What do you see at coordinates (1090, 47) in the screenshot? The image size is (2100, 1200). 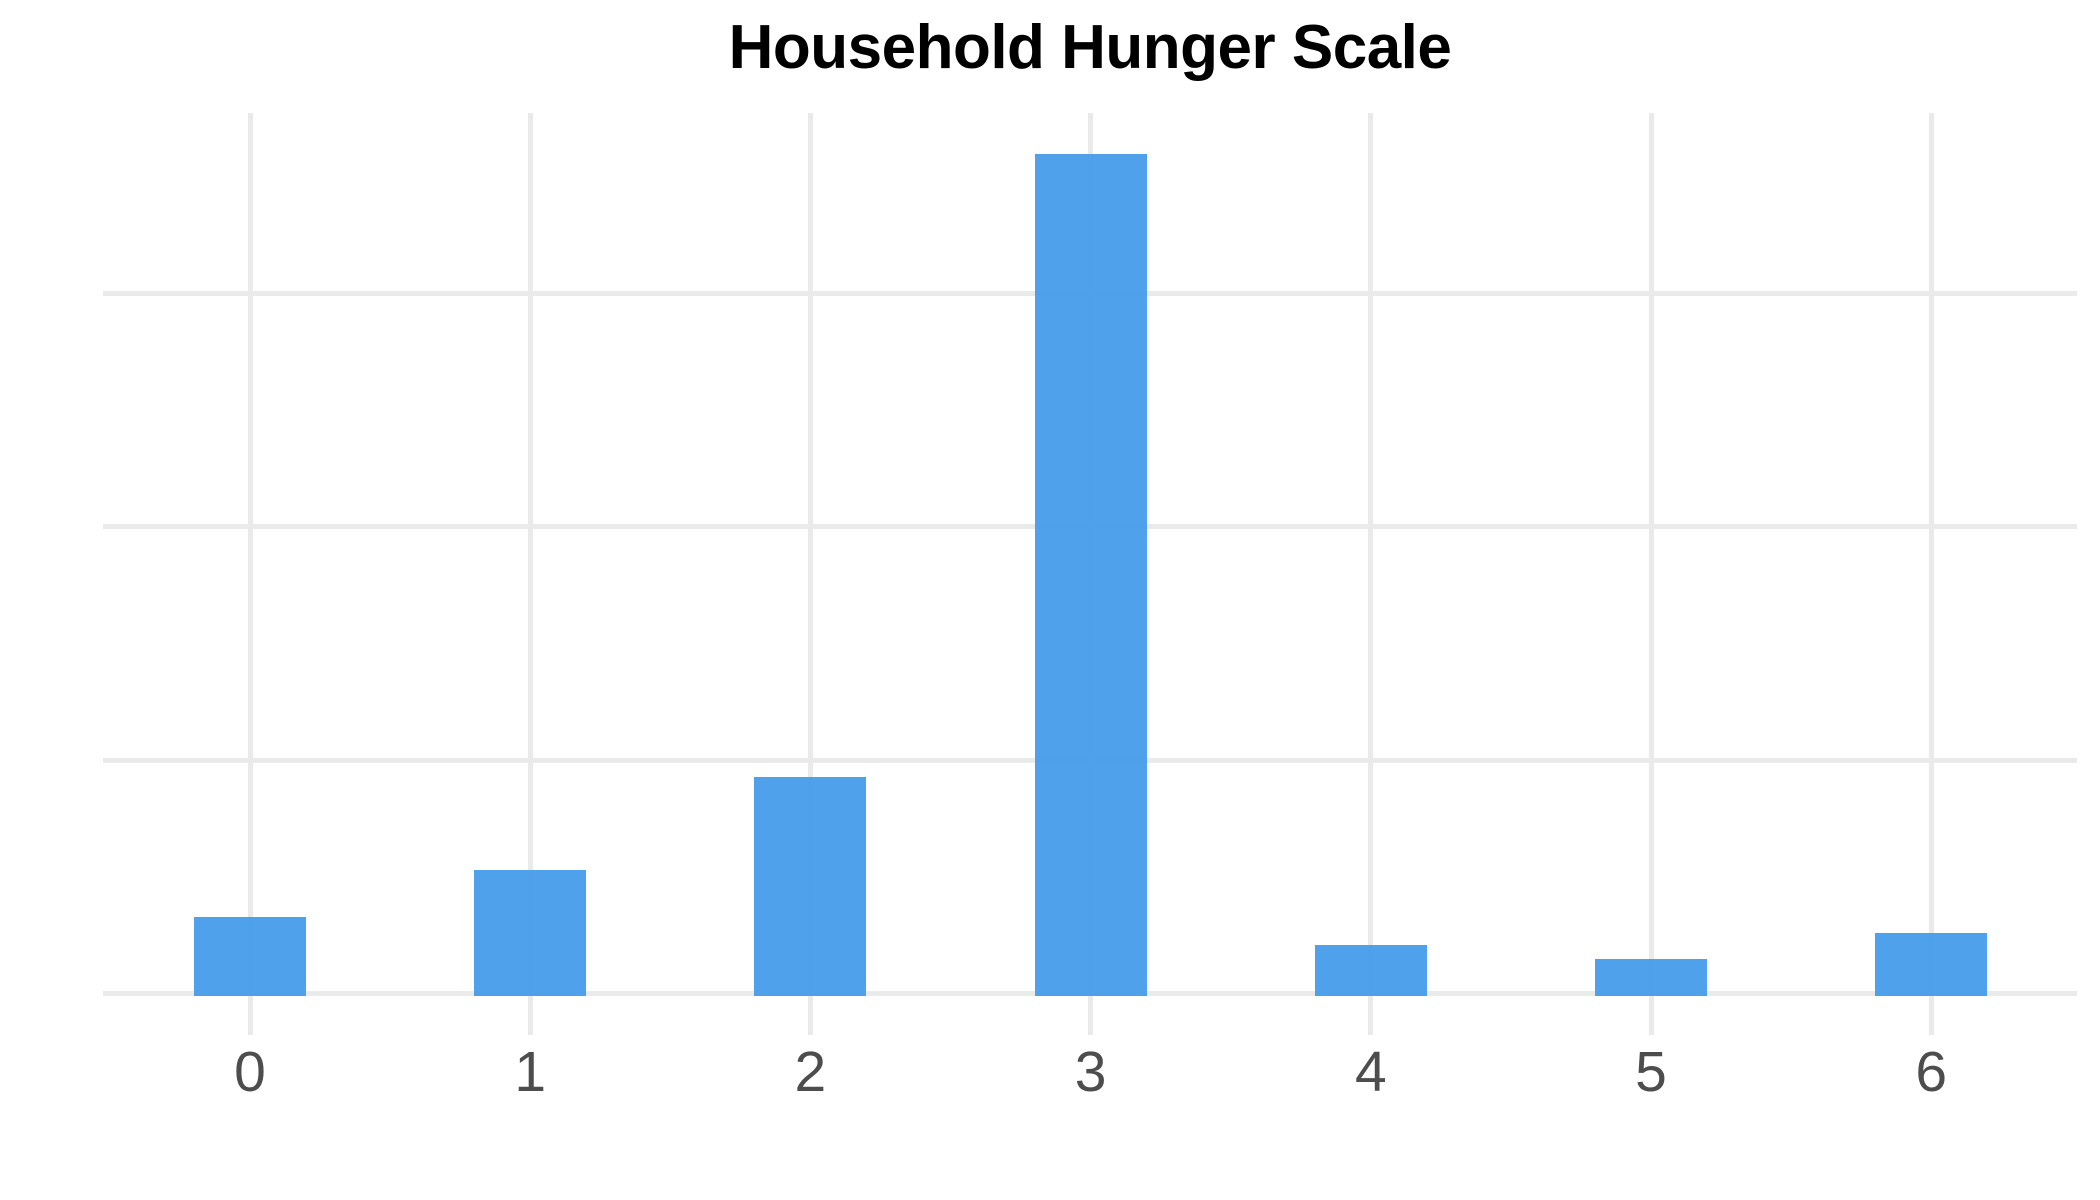 I see `chart-title: Household Hunger Scale` at bounding box center [1090, 47].